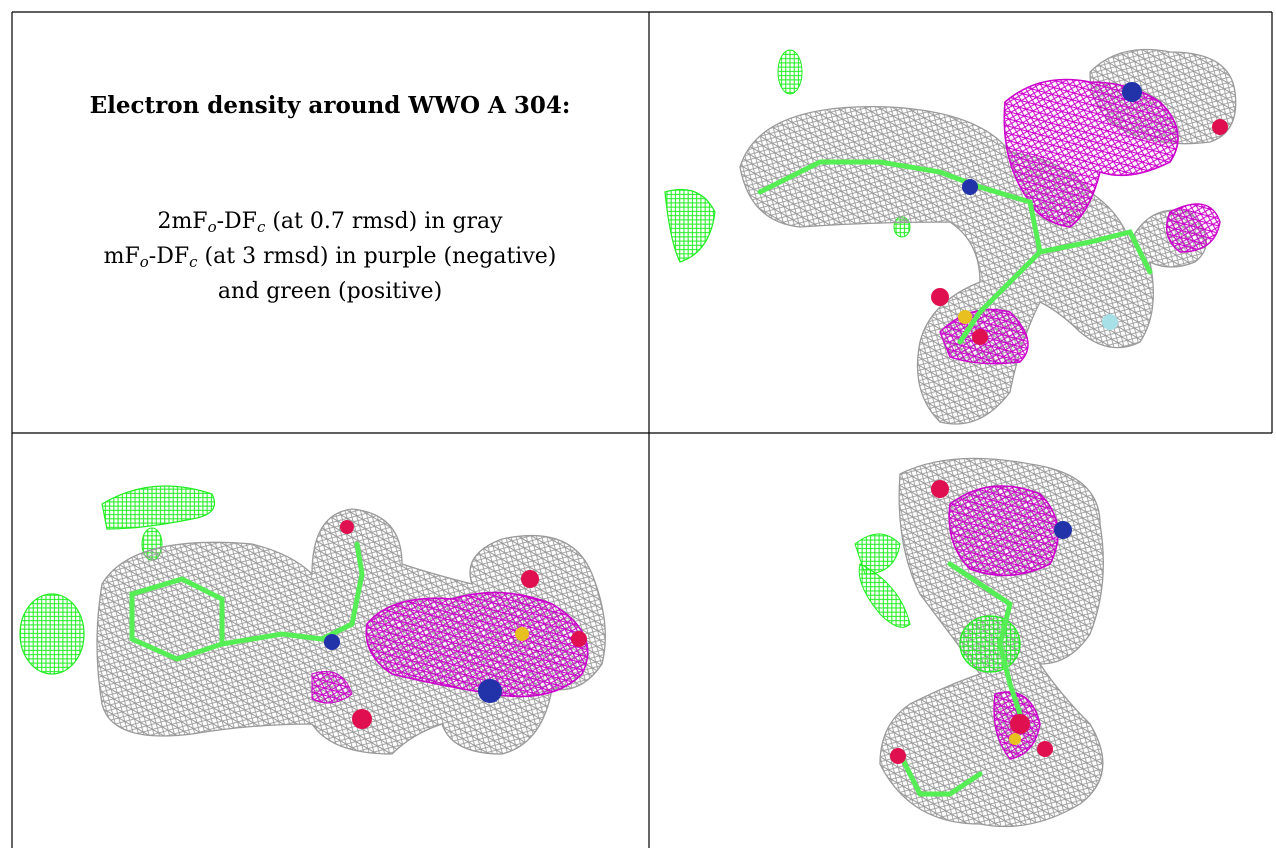  What do you see at coordinates (330, 291) in the screenshot?
I see `legend-line-positive: and green (positive)` at bounding box center [330, 291].